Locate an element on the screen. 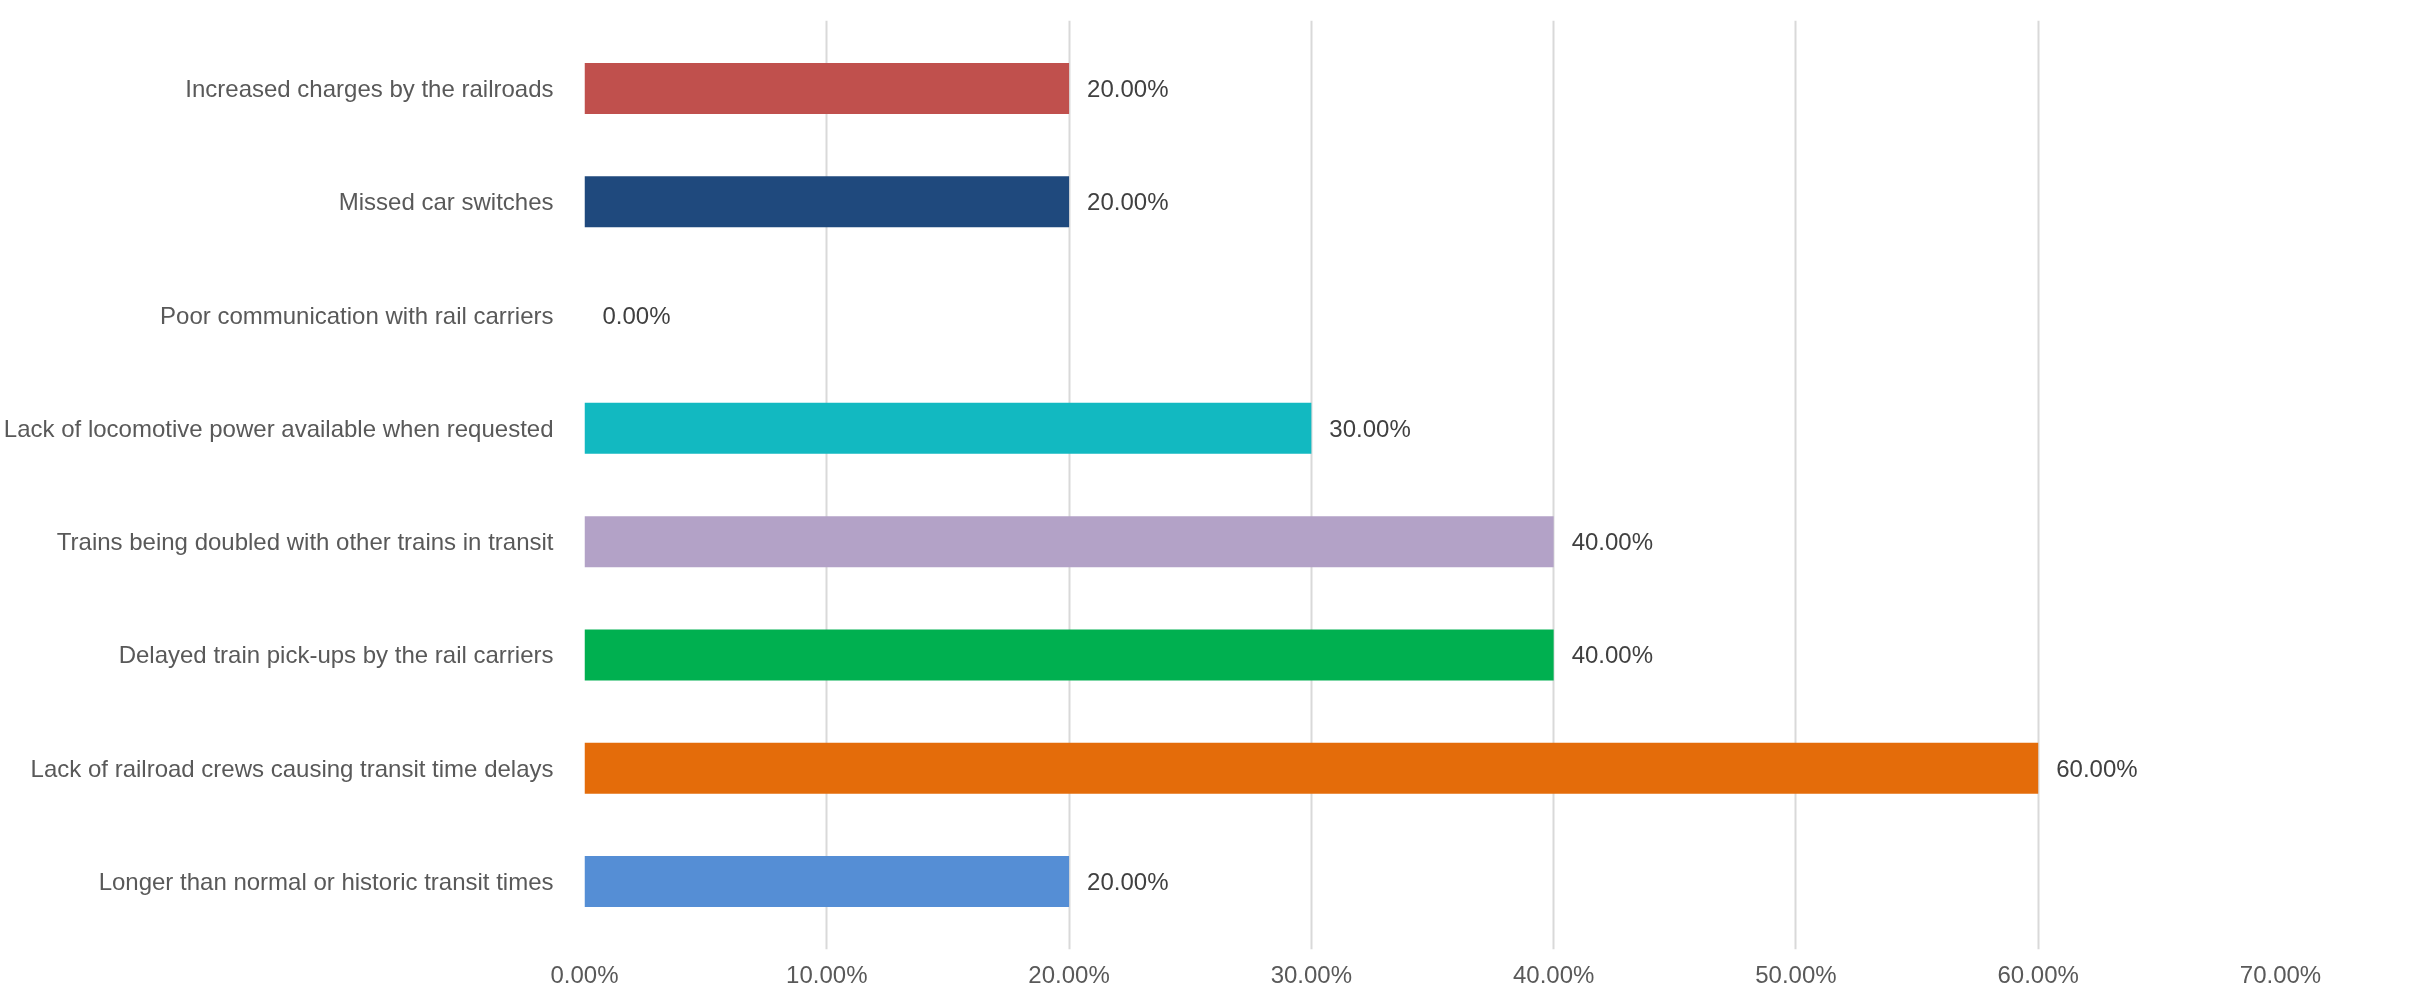 The height and width of the screenshot is (998, 2410). x-tick-label: 60.00% is located at coordinates (2038, 974).